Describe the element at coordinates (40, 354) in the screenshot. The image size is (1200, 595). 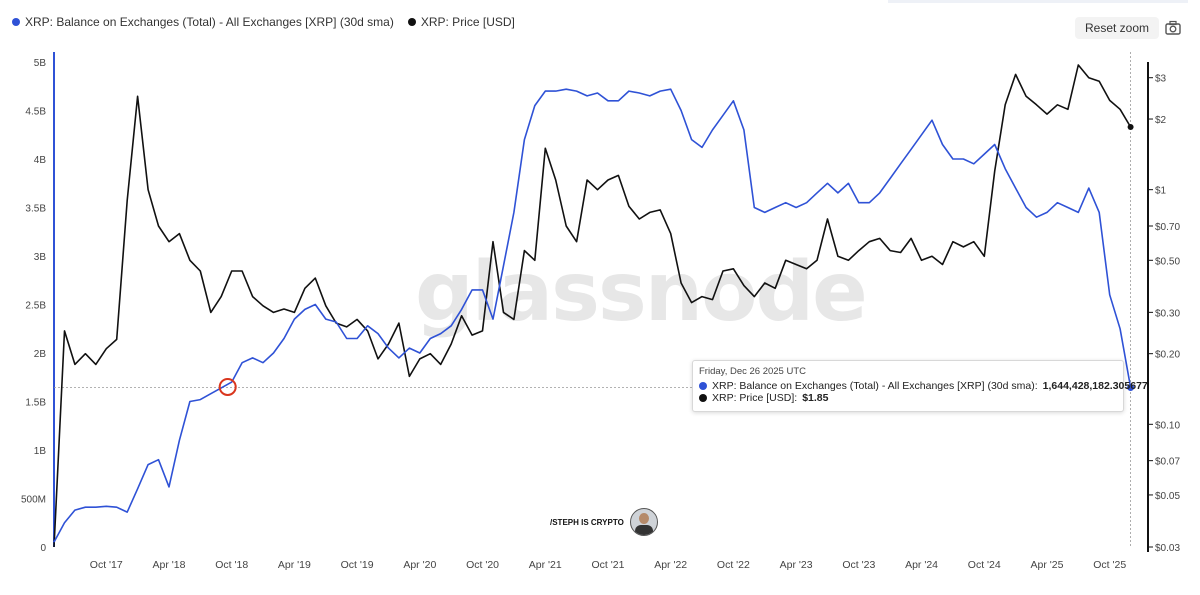
I see `y-left-tick-label: 2B` at that location.